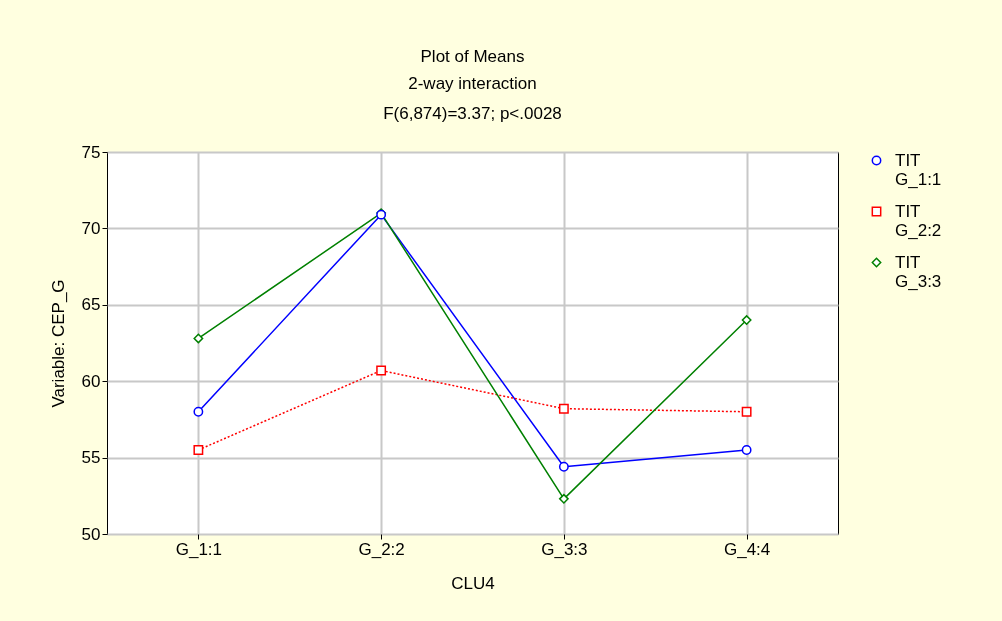  Describe the element at coordinates (472, 113) in the screenshot. I see `text: F(6,874)=3.37; p<.0028` at that location.